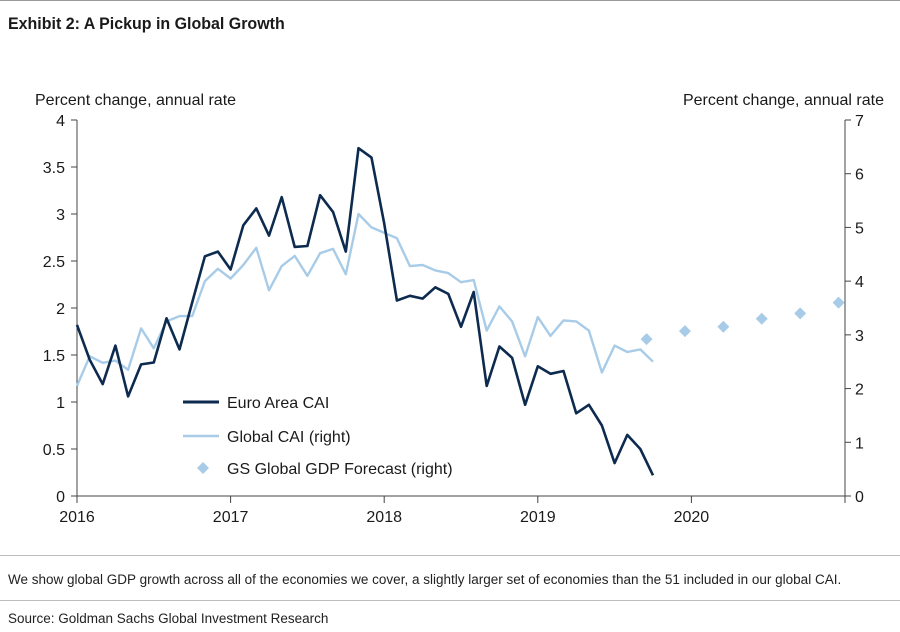 The image size is (900, 632). Describe the element at coordinates (60, 121) in the screenshot. I see `left-tick-label: 4` at that location.